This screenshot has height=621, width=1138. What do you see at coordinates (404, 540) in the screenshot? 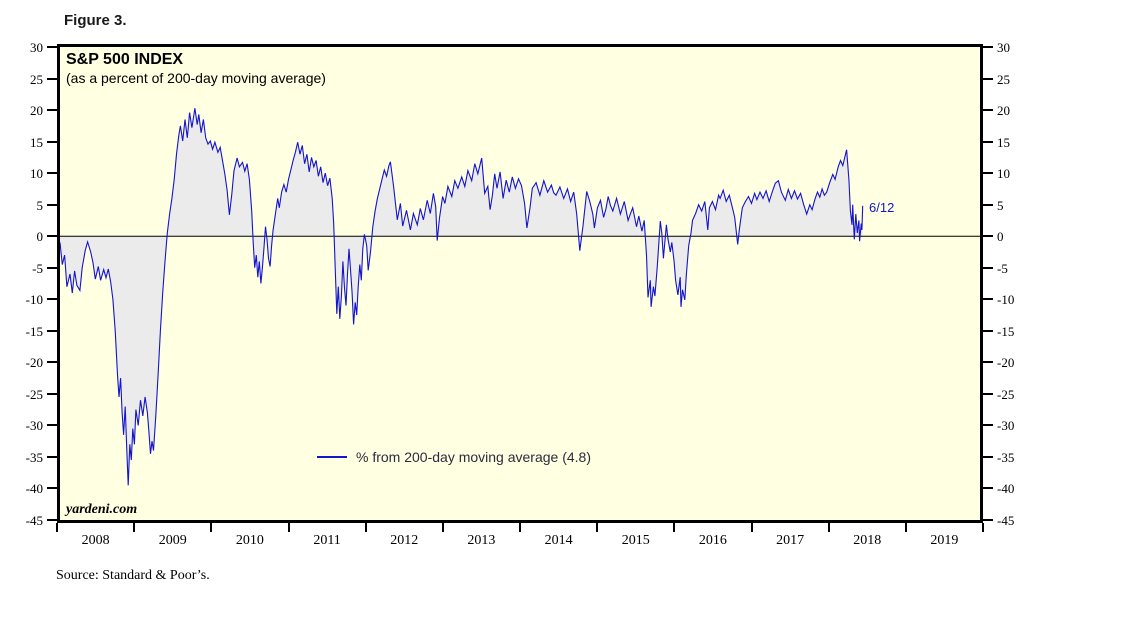
I see `x-axis-year-label: 2012` at bounding box center [404, 540].